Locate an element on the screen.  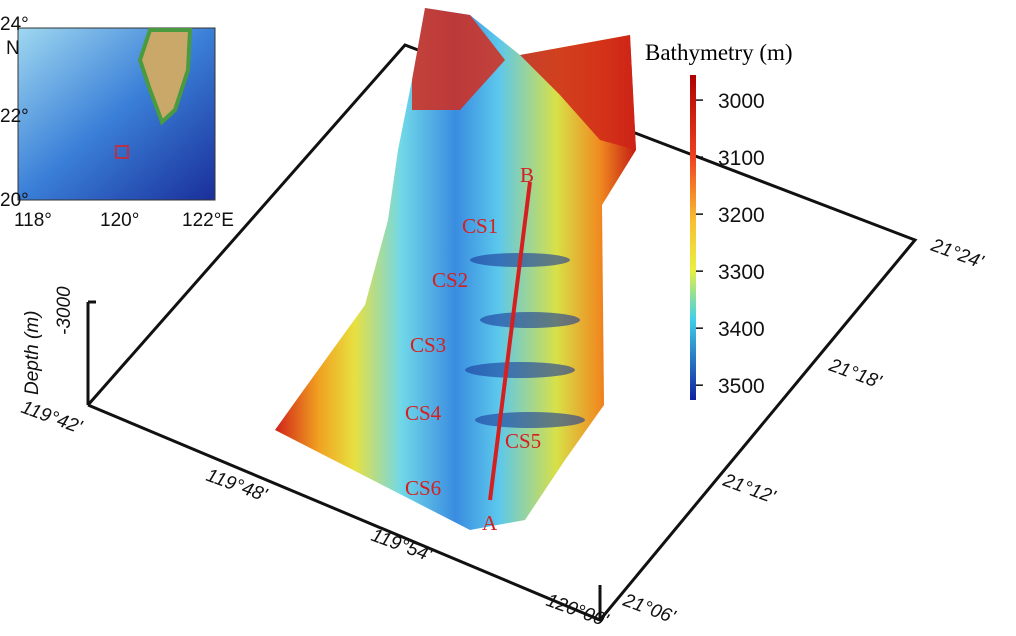
canyon-label: CS6 is located at coordinates (423, 488).